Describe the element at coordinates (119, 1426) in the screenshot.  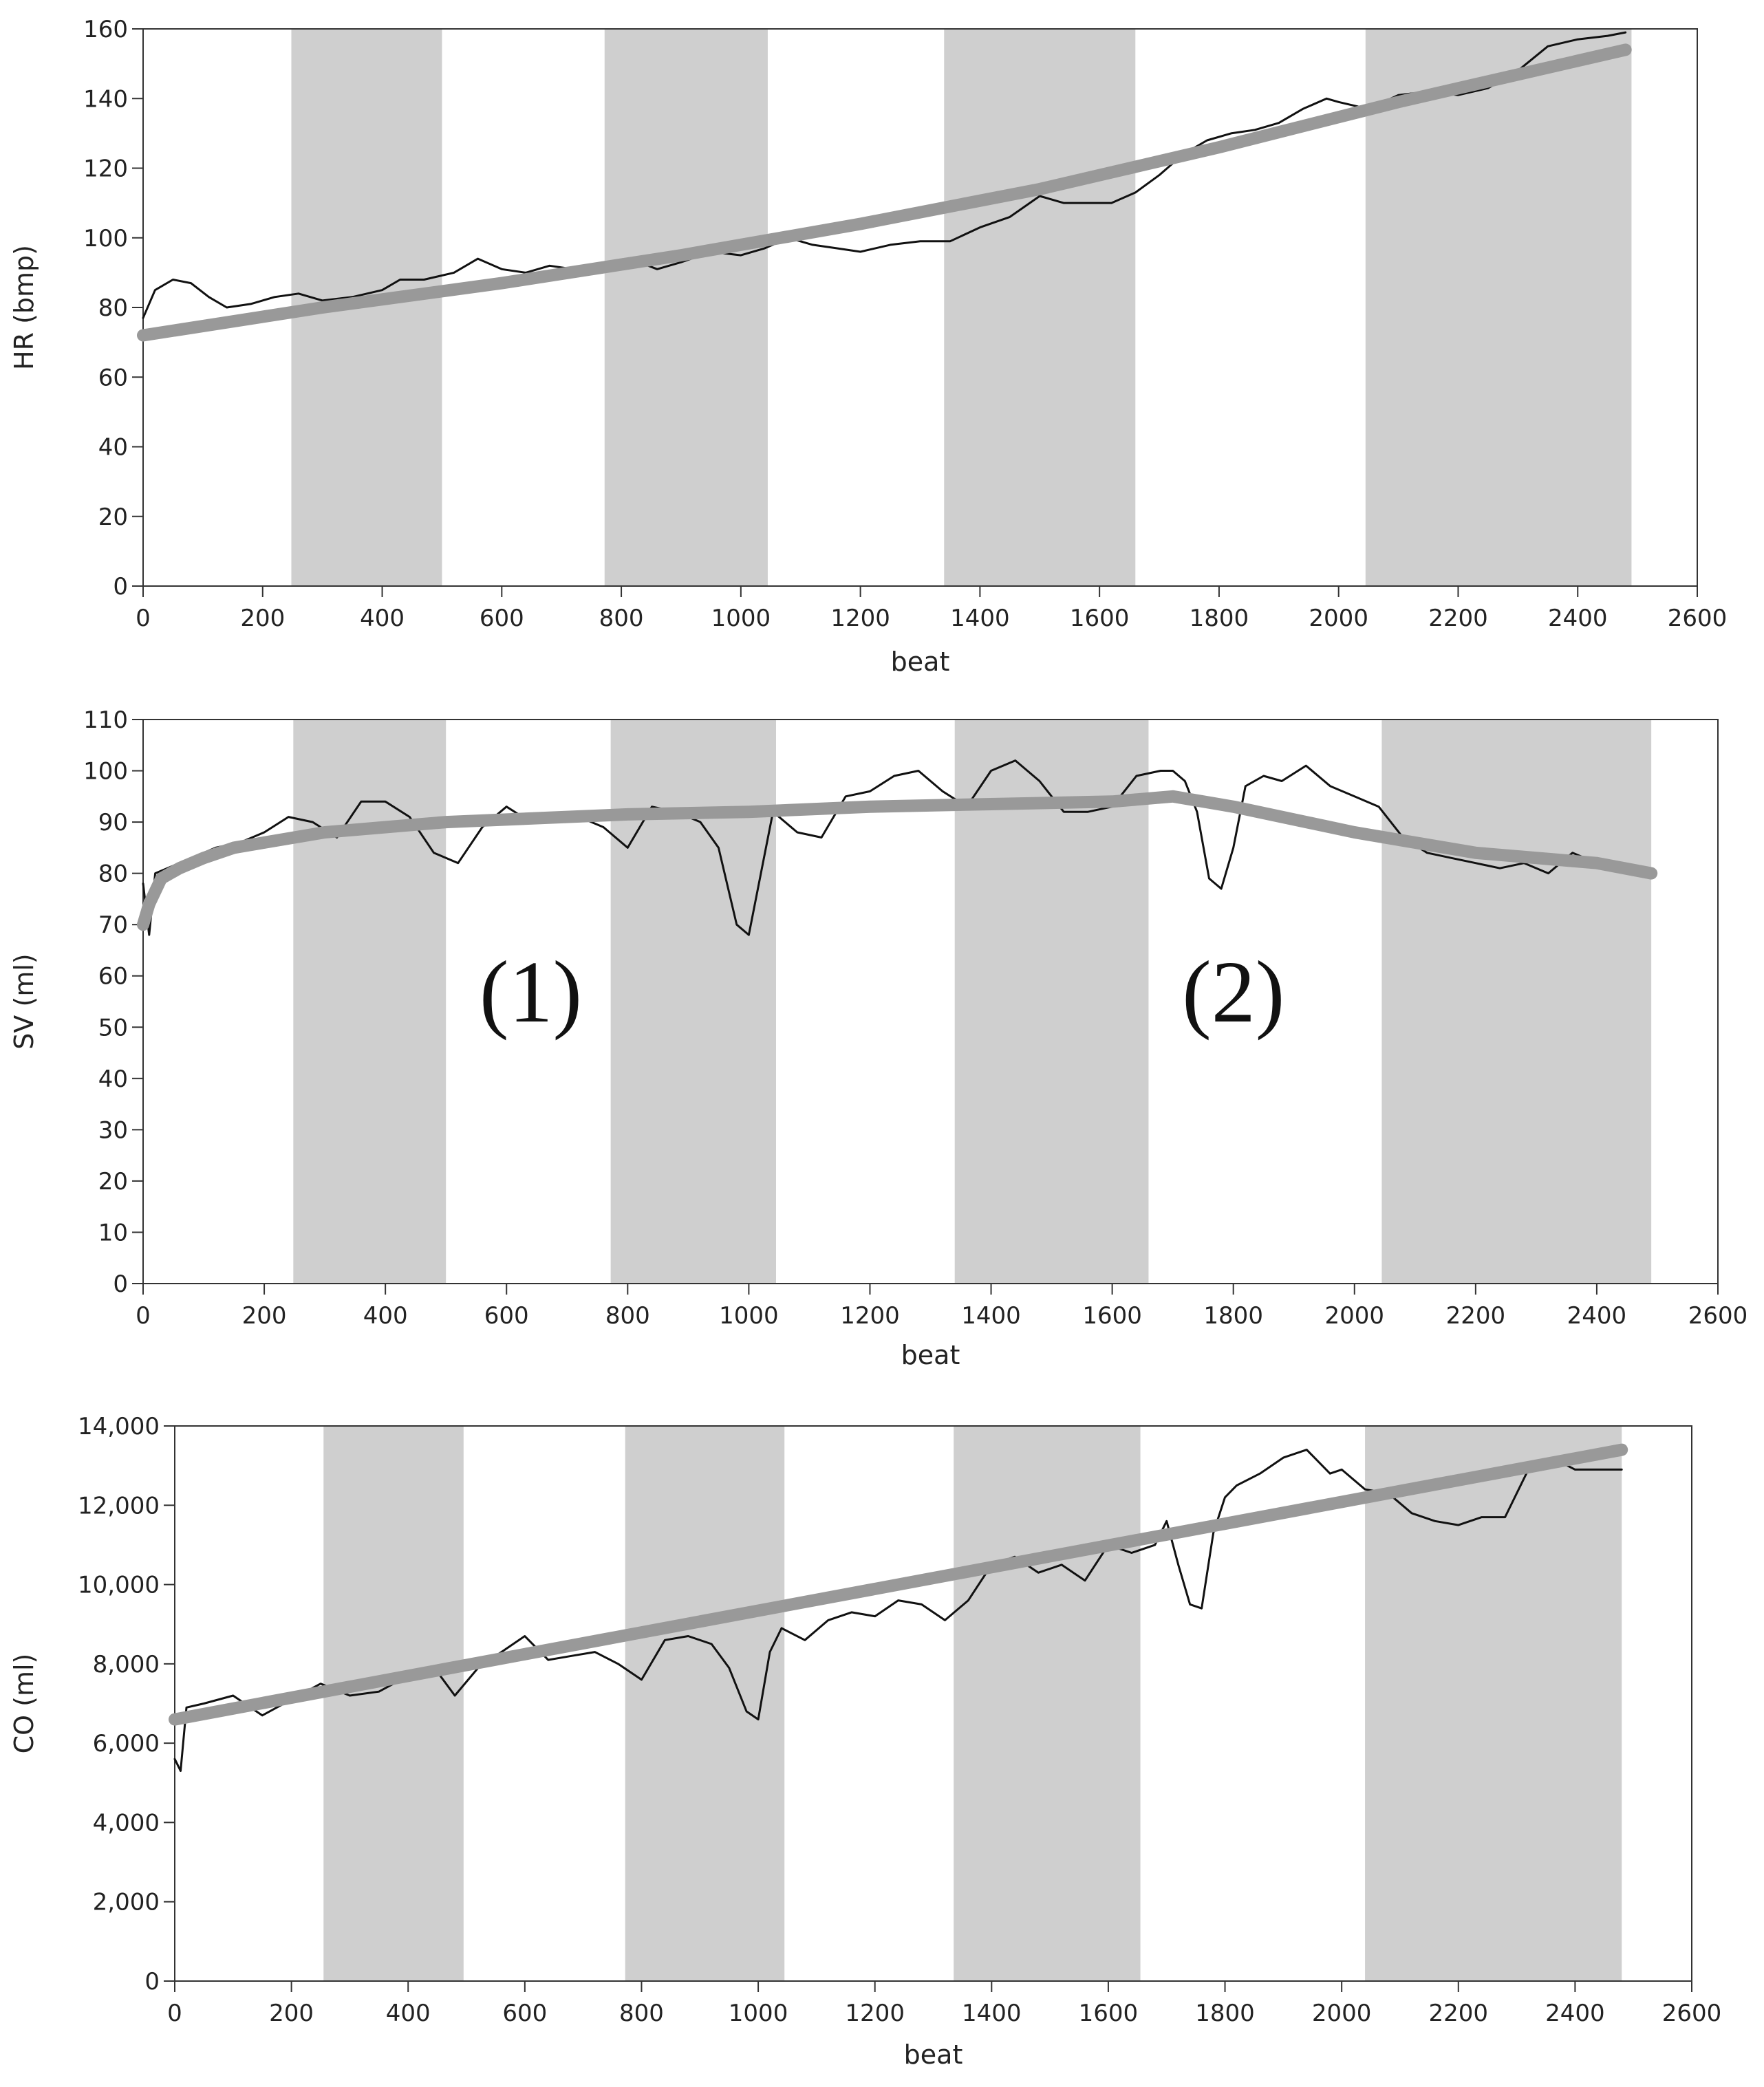
I see `y-tick-label: 14,000` at that location.